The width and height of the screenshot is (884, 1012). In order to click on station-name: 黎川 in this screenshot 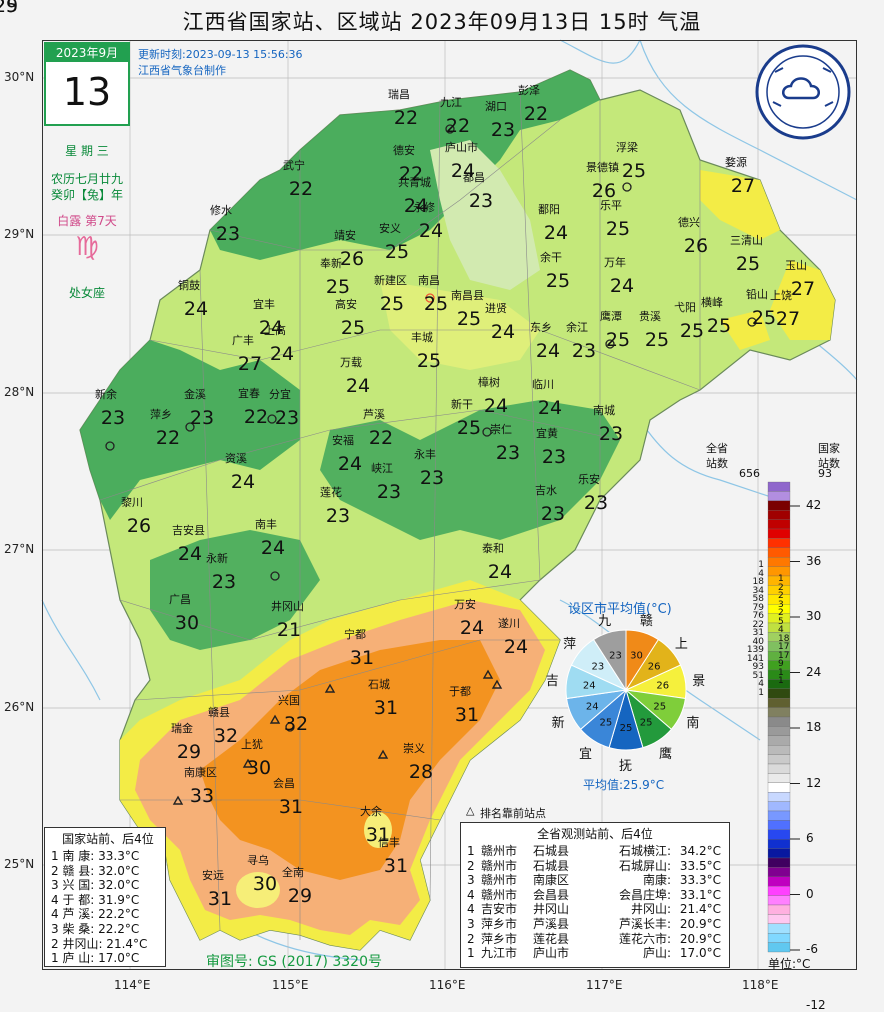, I will do `click(132, 502)`.